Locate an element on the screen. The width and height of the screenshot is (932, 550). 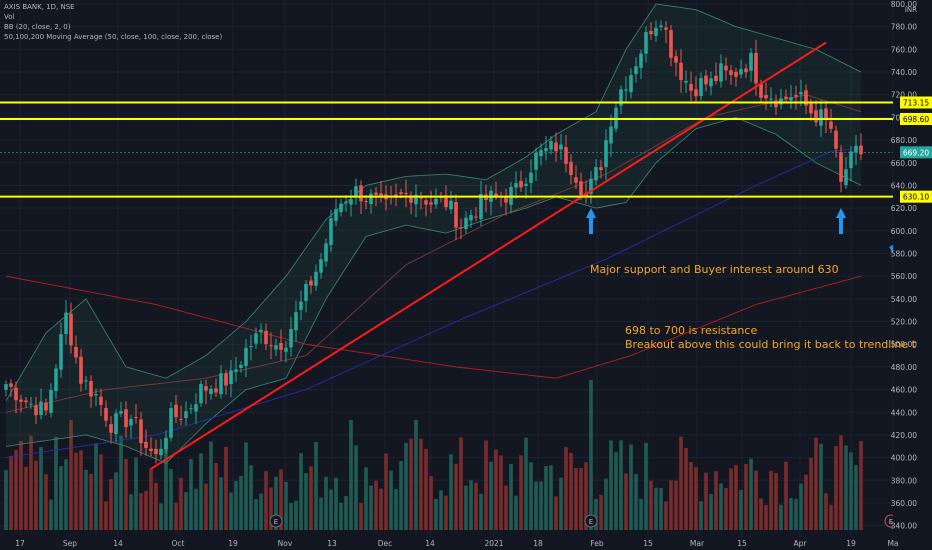
price-tick-label: 380.00 is located at coordinates (904, 480).